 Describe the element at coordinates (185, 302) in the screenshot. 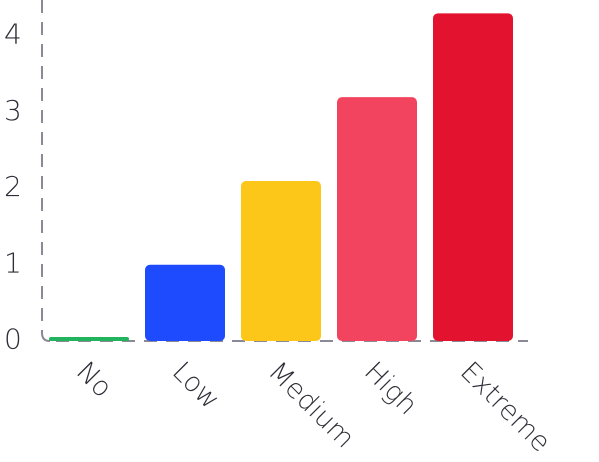

I see `bar-low` at that location.